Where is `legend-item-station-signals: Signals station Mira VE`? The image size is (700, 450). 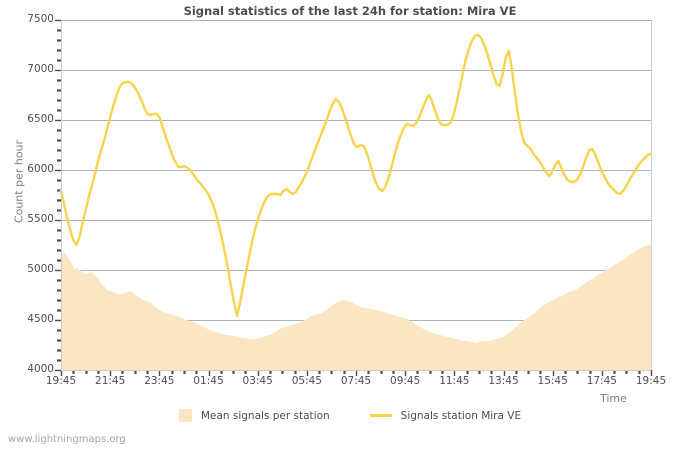
legend-item-station-signals: Signals station Mira VE is located at coordinates (445, 415).